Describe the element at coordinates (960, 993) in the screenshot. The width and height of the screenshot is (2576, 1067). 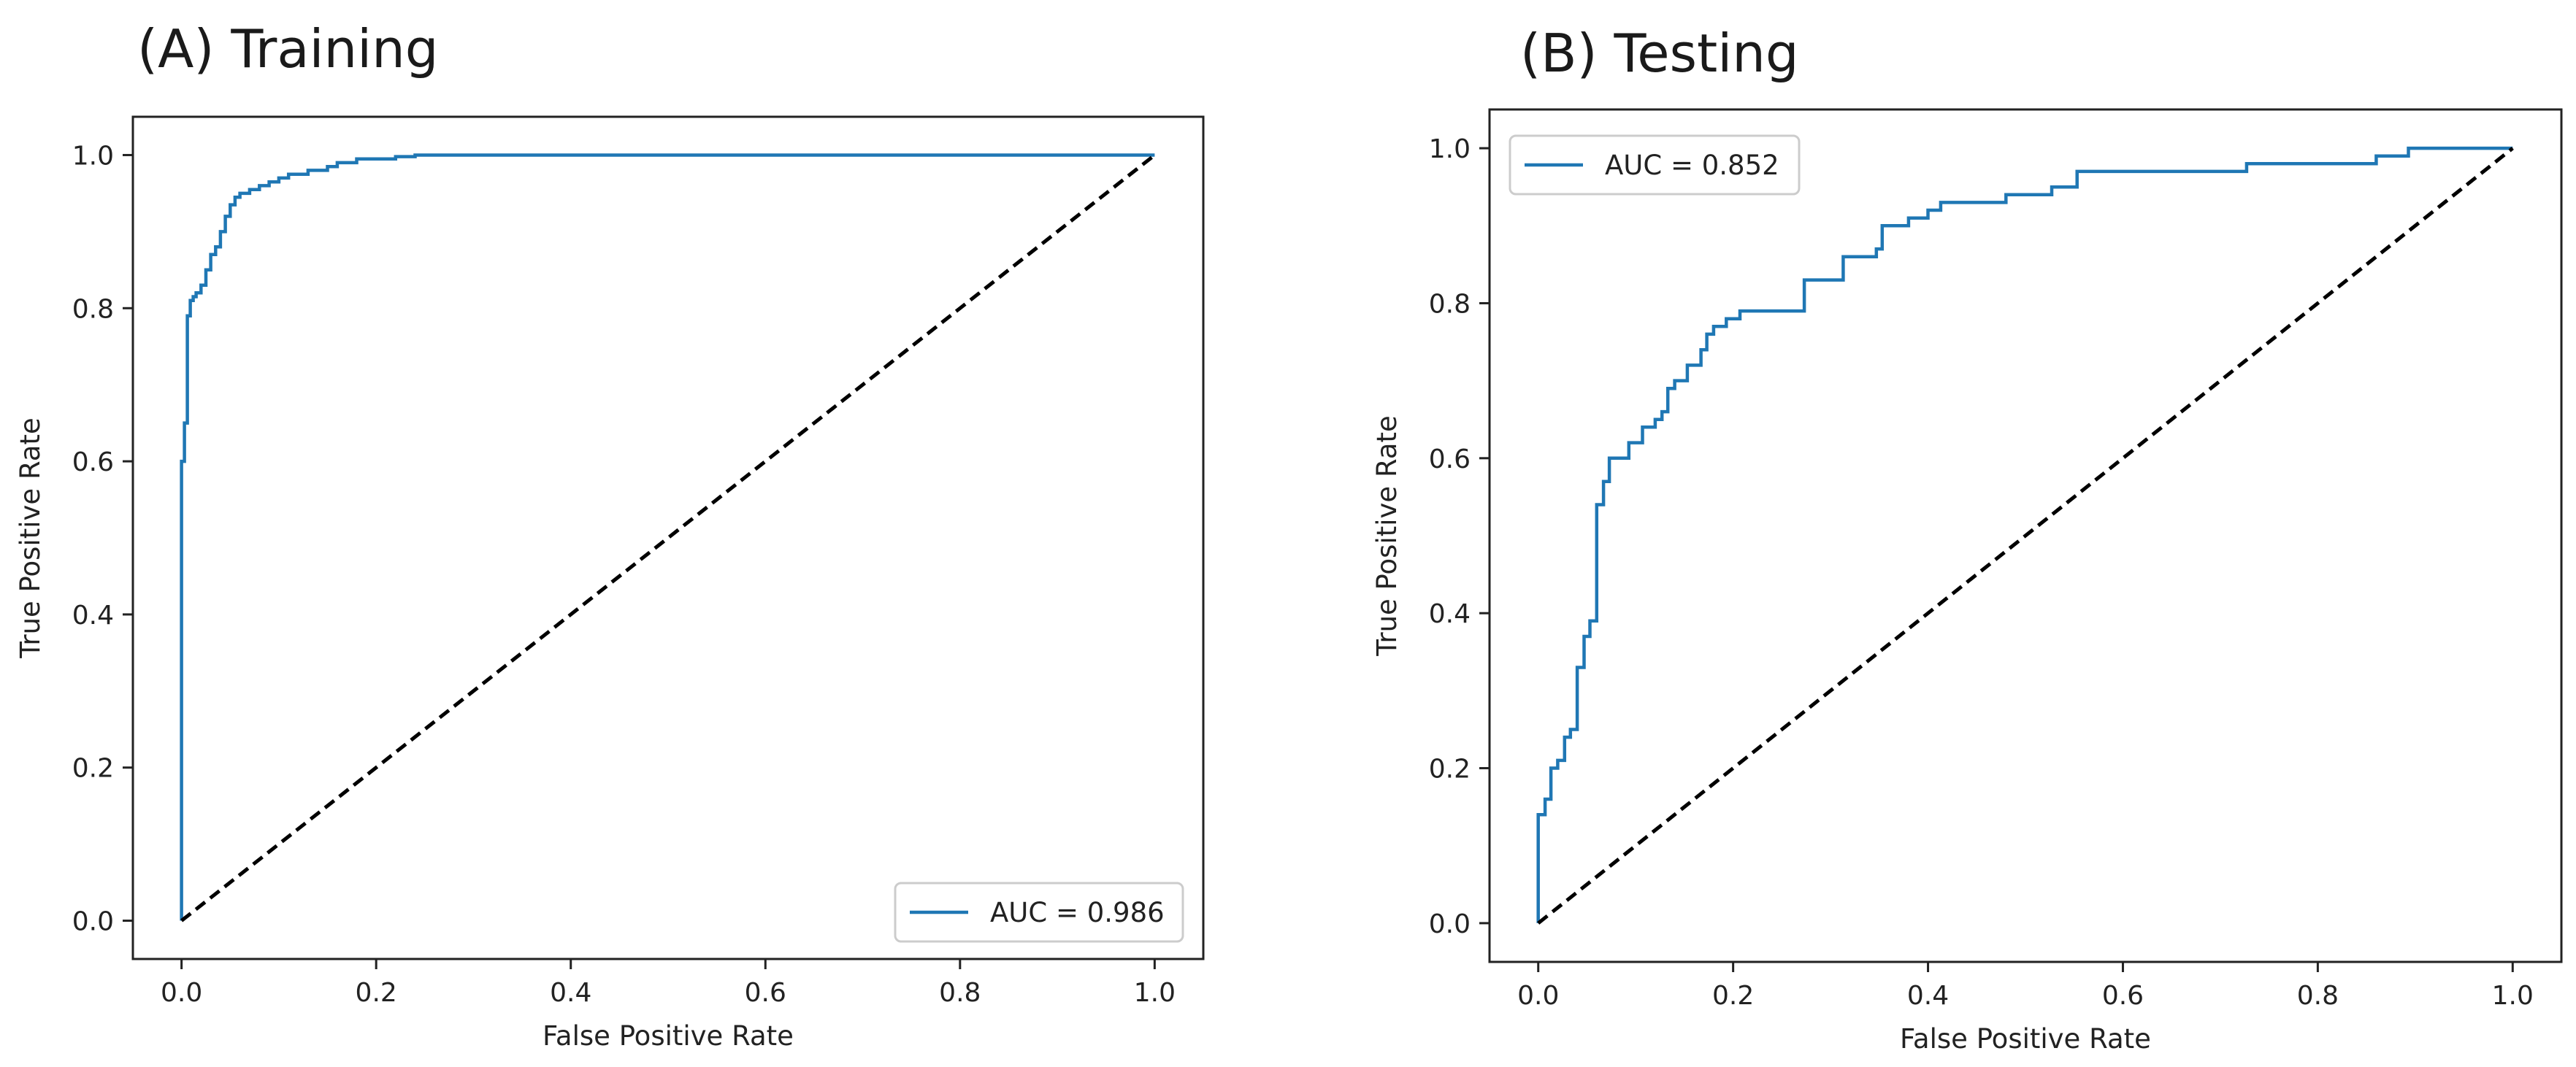
I see `training-x-tick-label: 0.8` at that location.